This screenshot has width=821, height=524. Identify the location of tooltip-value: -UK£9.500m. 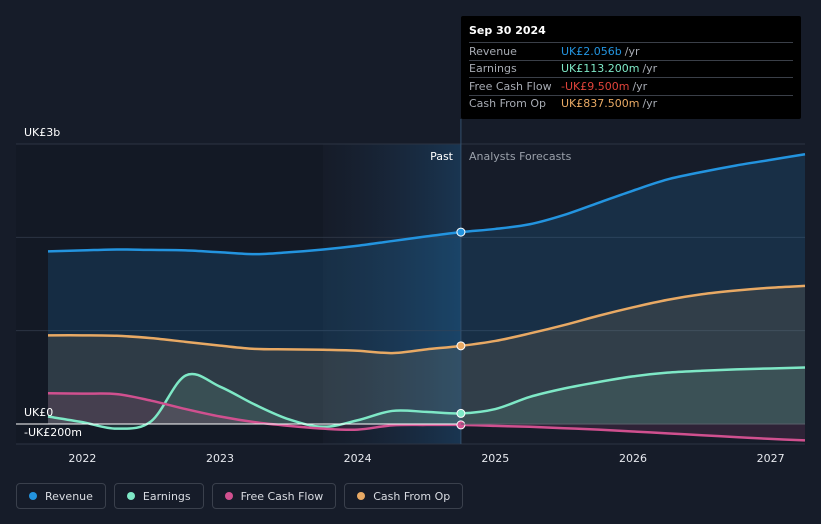
(595, 86).